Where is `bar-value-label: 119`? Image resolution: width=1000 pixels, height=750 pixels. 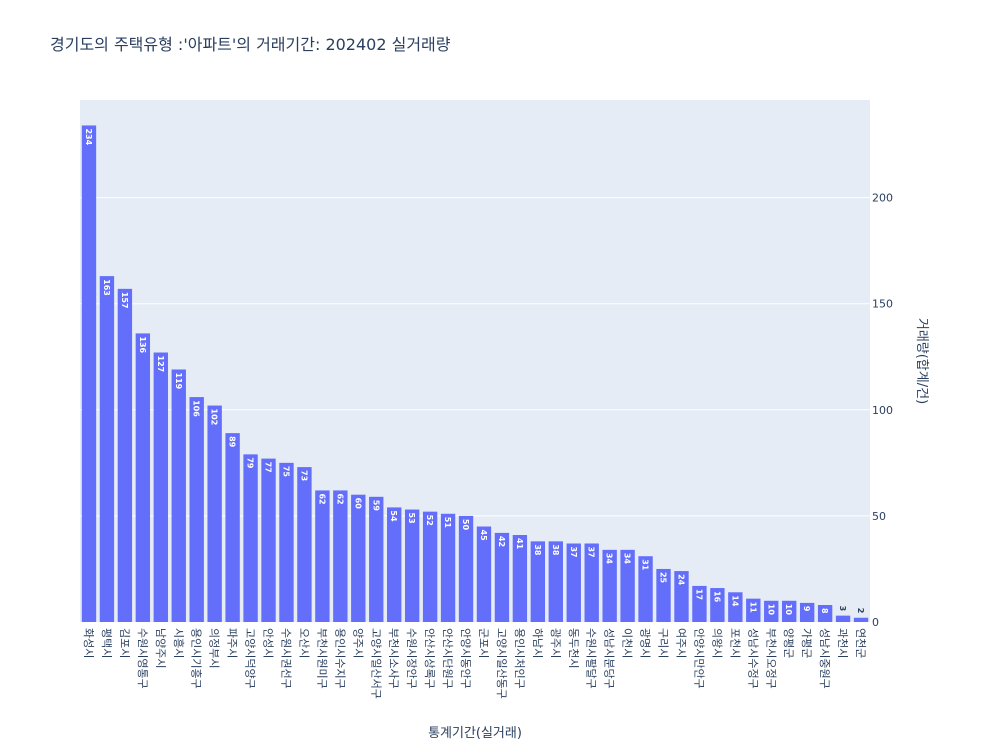 bar-value-label: 119 is located at coordinates (178, 380).